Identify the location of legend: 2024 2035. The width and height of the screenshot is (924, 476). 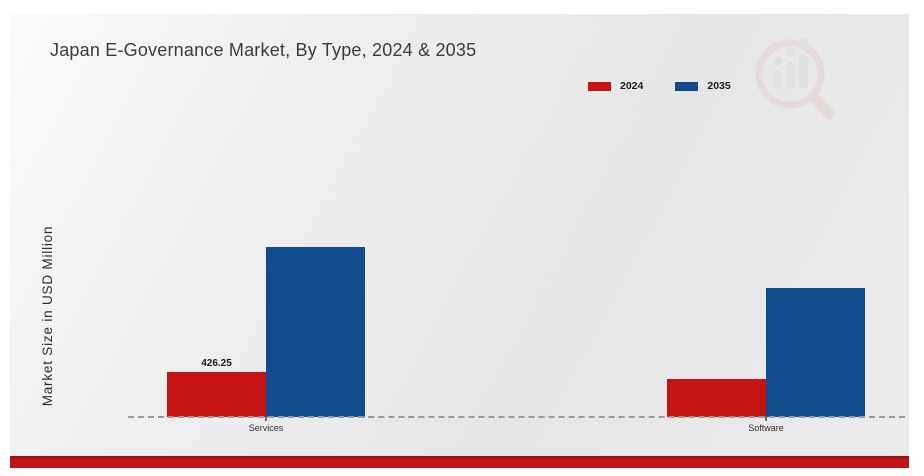
(659, 86).